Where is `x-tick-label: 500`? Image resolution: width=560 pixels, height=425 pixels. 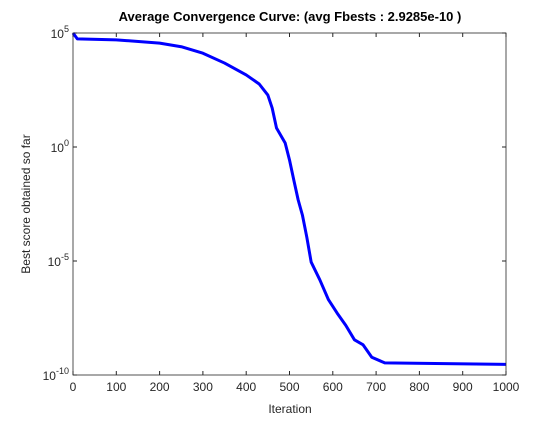
x-tick-label: 500 is located at coordinates (289, 387).